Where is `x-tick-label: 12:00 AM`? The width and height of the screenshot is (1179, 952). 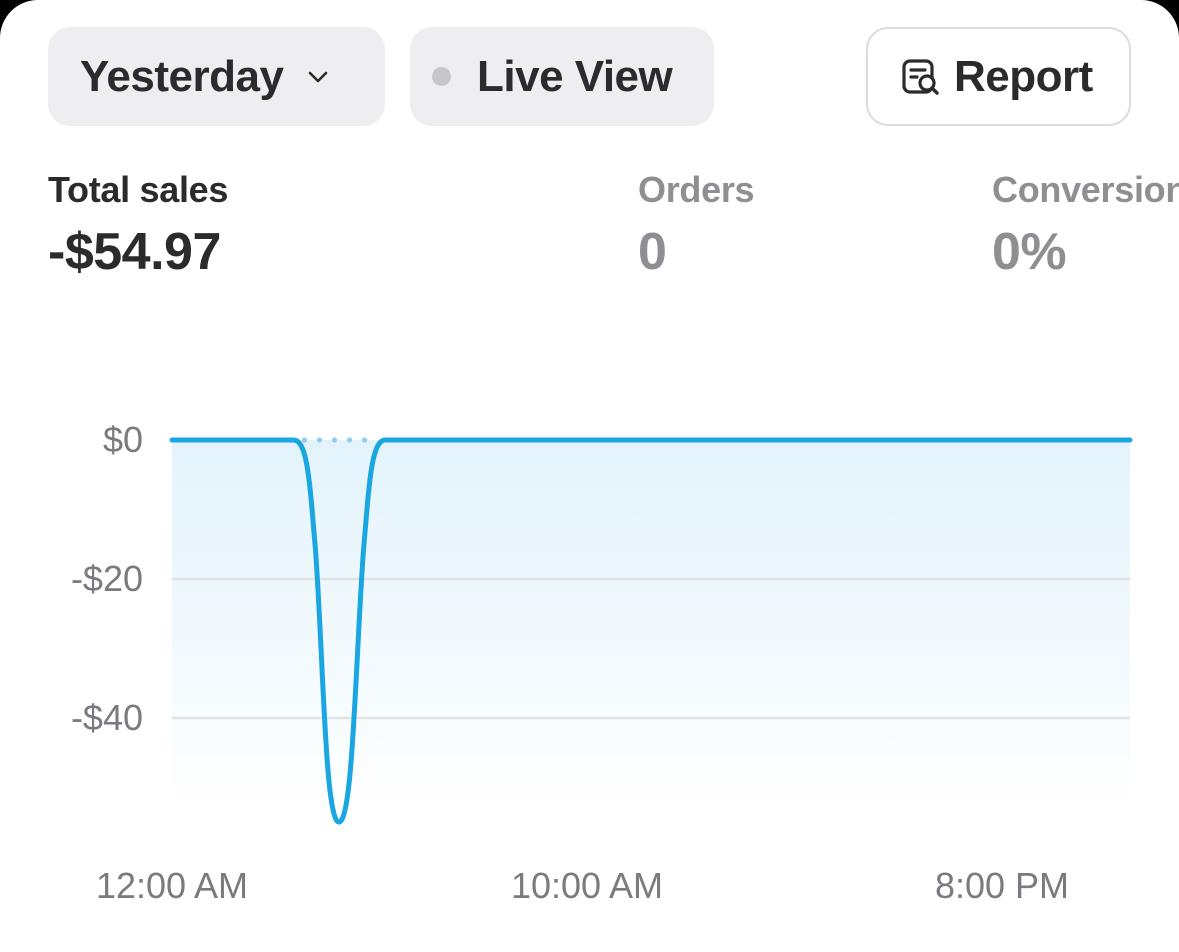 x-tick-label: 12:00 AM is located at coordinates (172, 885).